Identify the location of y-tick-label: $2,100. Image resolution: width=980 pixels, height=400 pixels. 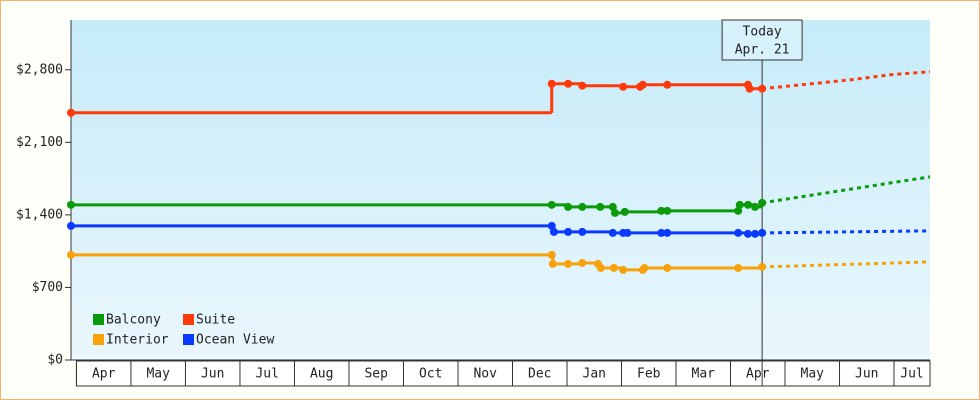
(39, 142).